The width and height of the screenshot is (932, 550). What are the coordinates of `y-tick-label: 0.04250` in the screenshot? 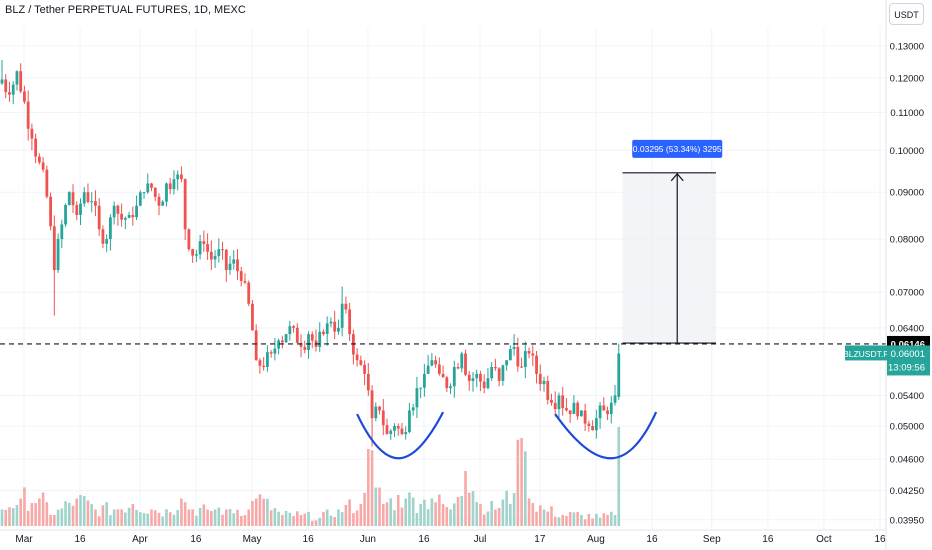 It's located at (907, 491).